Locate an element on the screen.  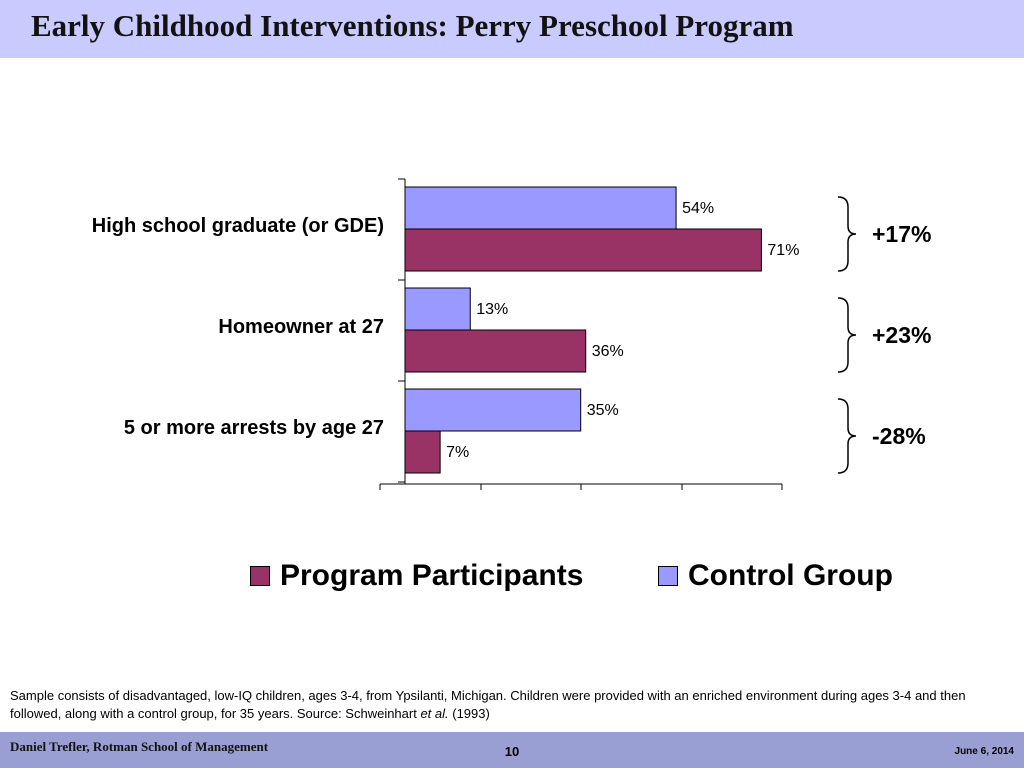
data-label-control: 35% is located at coordinates (603, 410).